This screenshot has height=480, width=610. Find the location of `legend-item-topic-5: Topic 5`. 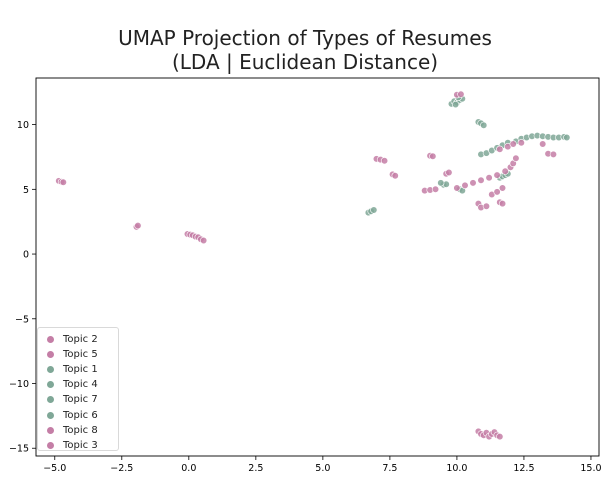

legend-item-topic-5: Topic 5 is located at coordinates (78, 354).